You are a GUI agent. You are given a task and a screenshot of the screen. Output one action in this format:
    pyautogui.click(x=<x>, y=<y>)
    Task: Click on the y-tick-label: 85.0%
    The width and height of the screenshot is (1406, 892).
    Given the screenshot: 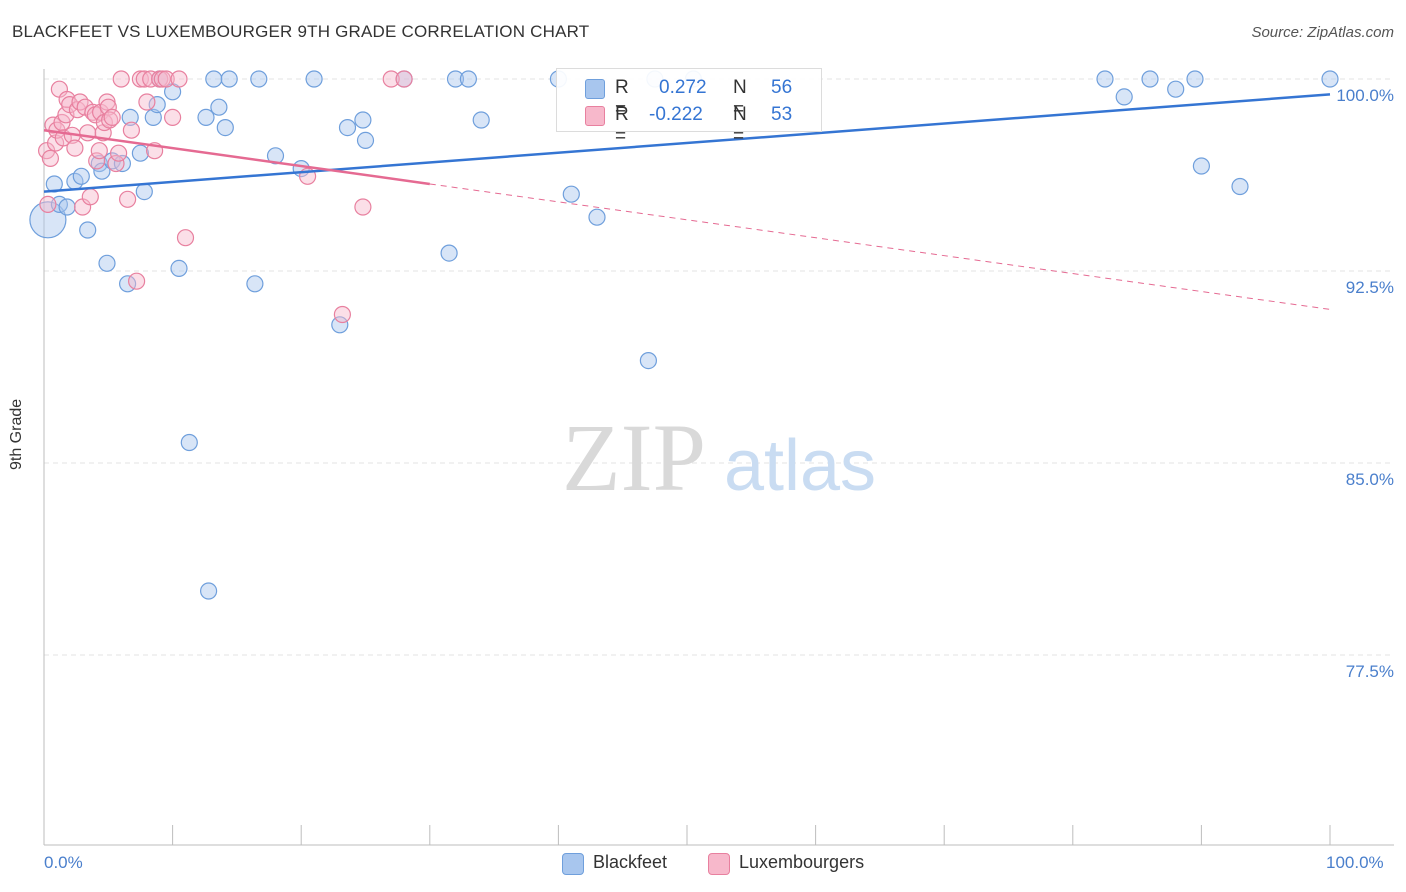 What is the action you would take?
    pyautogui.click(x=1369, y=479)
    